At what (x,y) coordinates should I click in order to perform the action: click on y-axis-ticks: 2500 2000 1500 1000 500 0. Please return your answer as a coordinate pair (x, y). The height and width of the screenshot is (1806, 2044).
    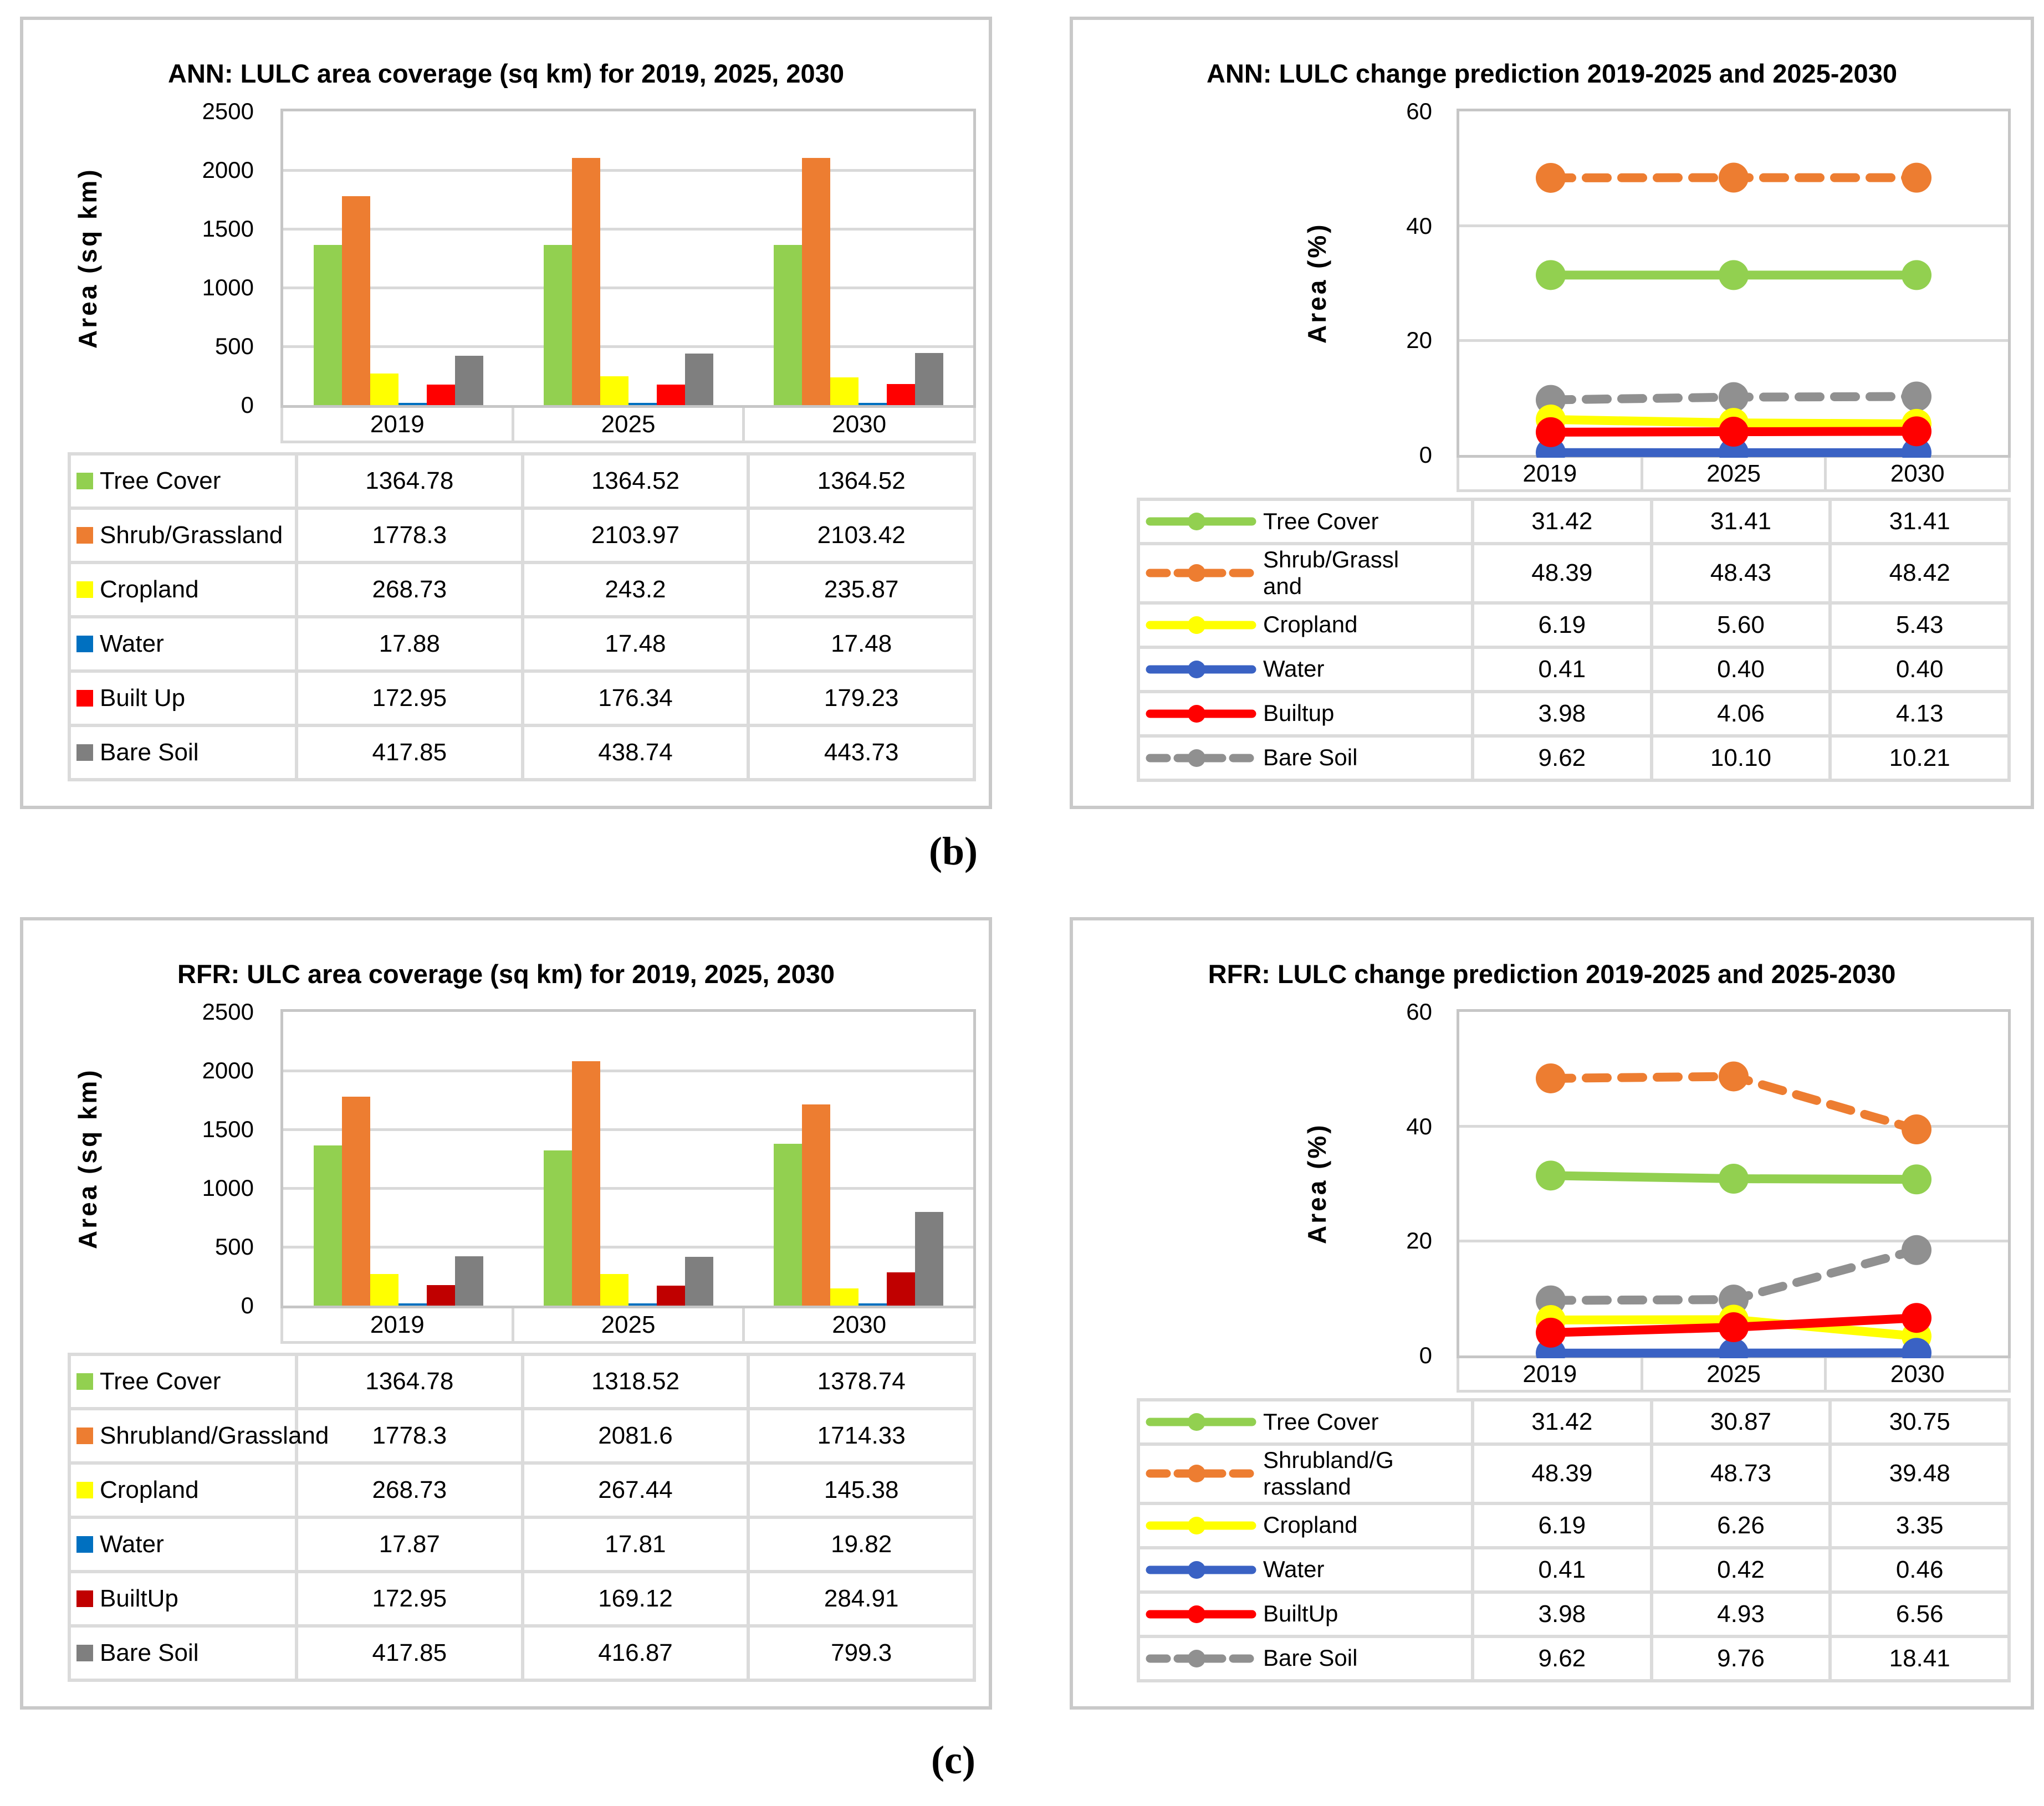
    Looking at the image, I should click on (187, 1158).